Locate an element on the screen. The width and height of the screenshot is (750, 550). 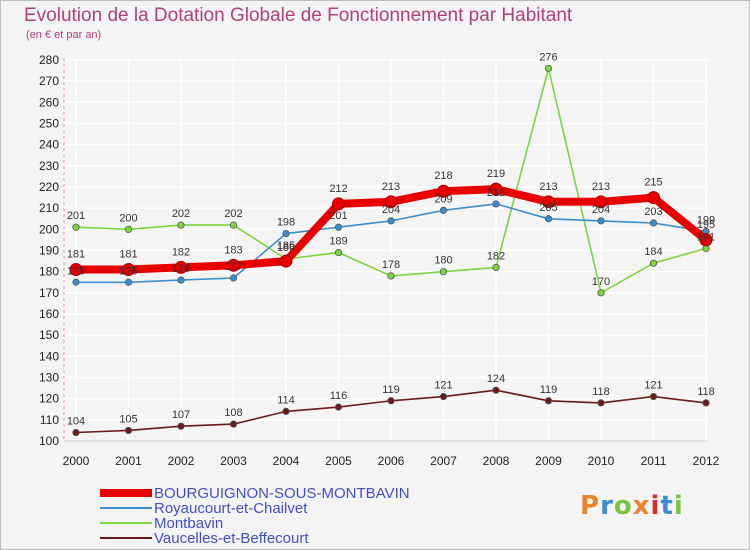
x-tick-label: 2011 is located at coordinates (654, 461).